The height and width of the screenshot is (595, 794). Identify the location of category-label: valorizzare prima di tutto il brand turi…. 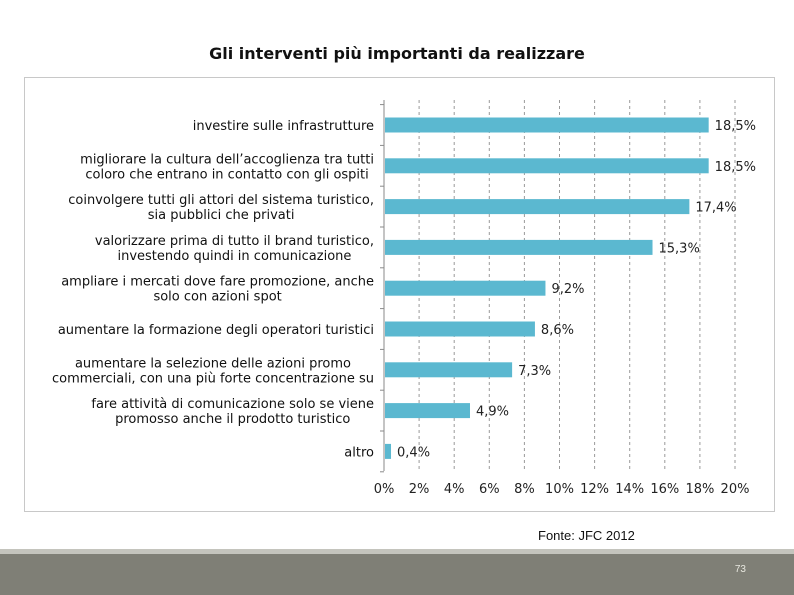
(234, 249).